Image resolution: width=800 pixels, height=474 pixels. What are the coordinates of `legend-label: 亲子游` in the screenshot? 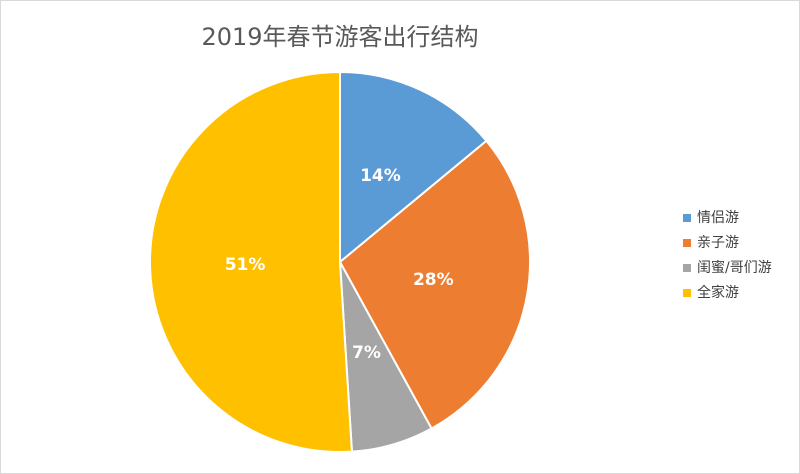 It's located at (718, 243).